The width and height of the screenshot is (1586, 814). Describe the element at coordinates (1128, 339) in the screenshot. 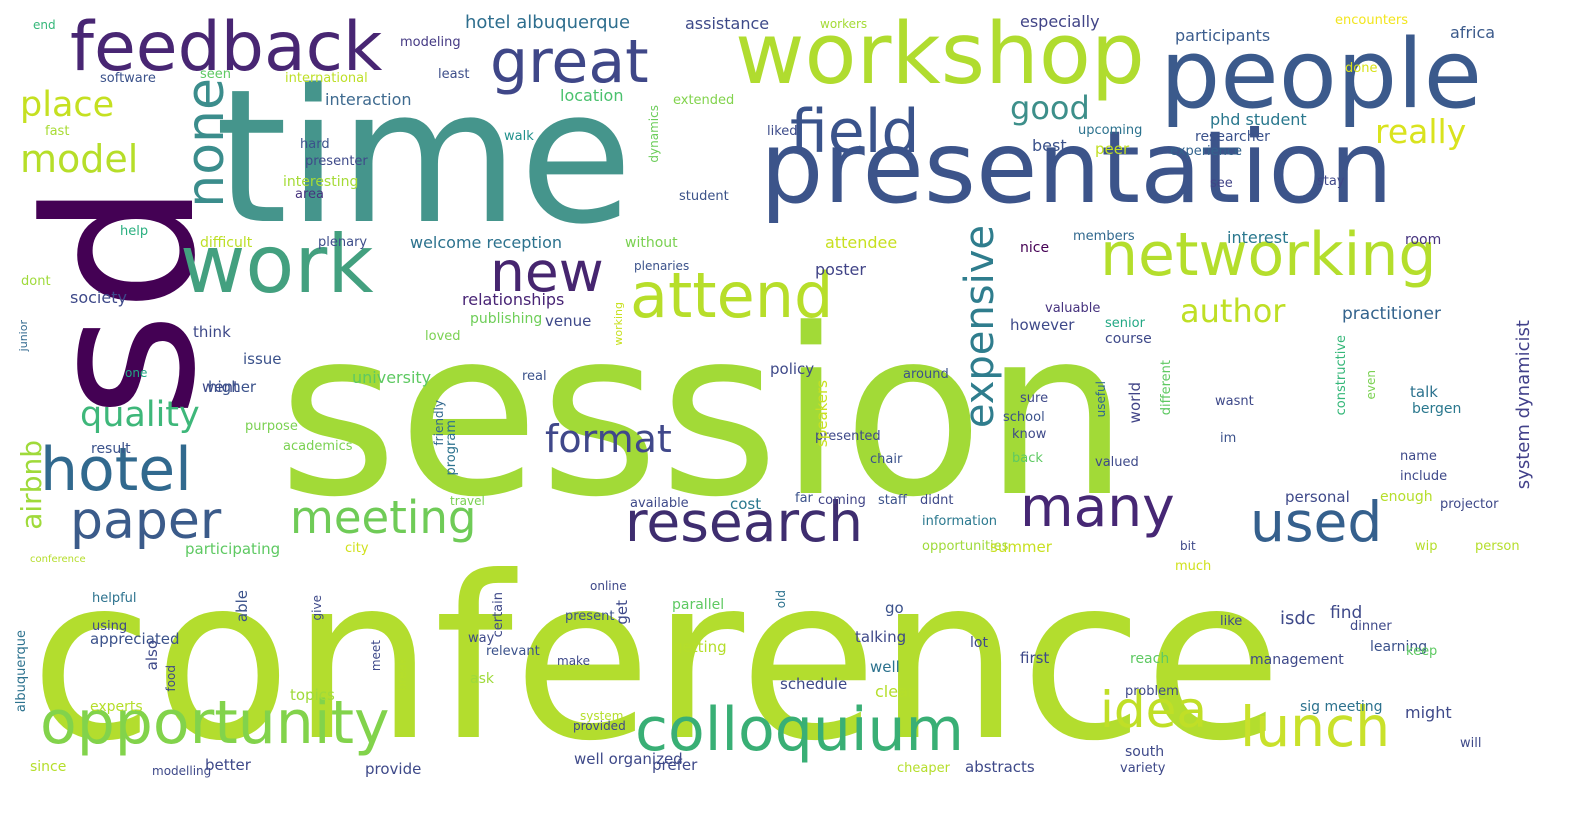

I see `word-course: course` at that location.